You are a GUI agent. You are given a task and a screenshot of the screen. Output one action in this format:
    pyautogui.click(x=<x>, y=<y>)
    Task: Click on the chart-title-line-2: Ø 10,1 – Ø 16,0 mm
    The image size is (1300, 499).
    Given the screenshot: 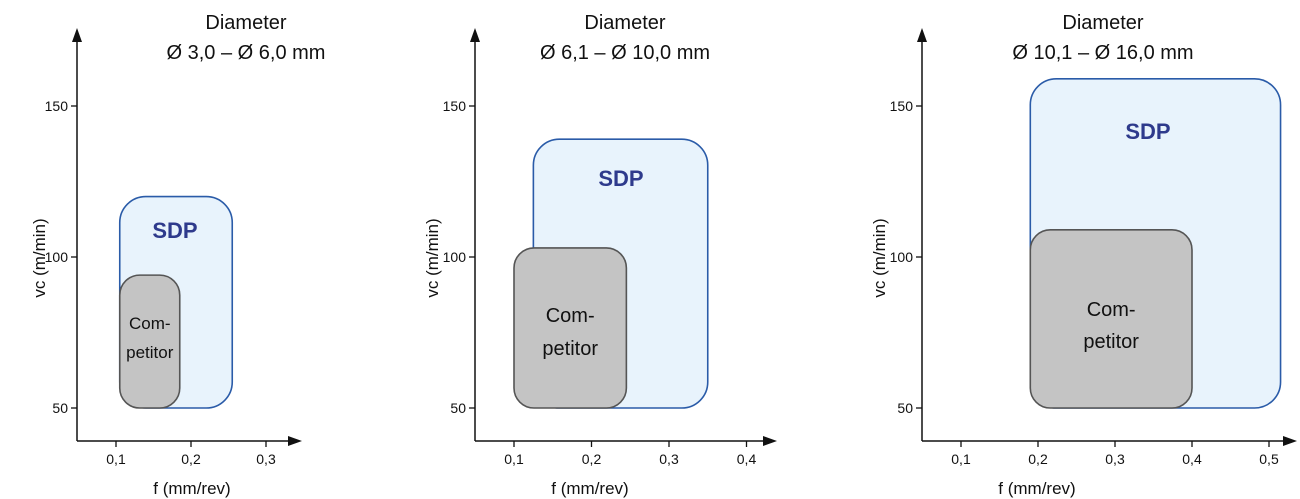 What is the action you would take?
    pyautogui.click(x=1102, y=53)
    